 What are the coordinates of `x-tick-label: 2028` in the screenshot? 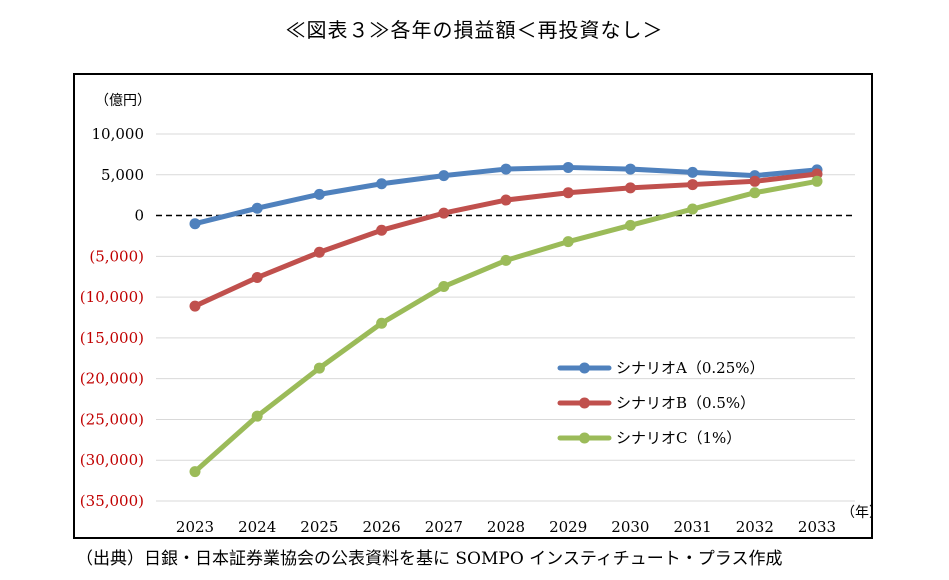 It's located at (506, 527).